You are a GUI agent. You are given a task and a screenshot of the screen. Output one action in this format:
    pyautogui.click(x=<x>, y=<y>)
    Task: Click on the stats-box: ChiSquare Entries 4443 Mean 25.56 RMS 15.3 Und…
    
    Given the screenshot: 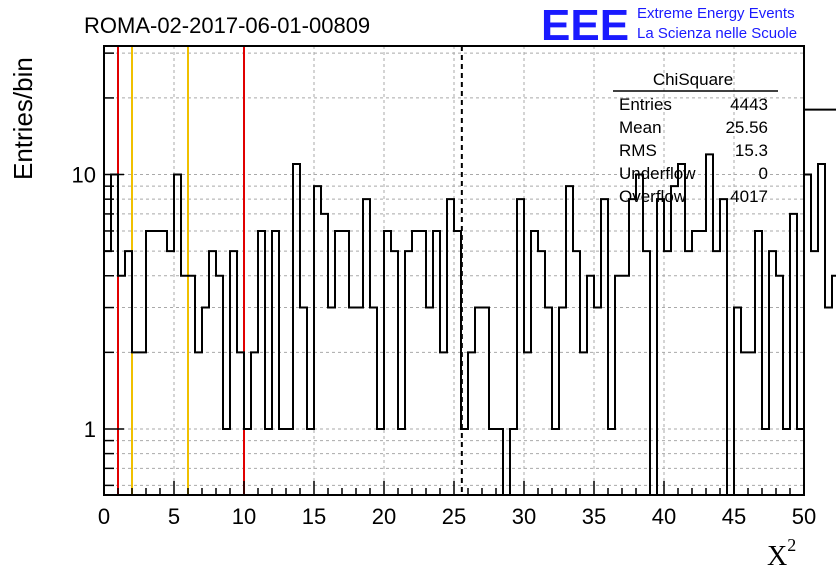 What is the action you would take?
    pyautogui.click(x=695, y=138)
    